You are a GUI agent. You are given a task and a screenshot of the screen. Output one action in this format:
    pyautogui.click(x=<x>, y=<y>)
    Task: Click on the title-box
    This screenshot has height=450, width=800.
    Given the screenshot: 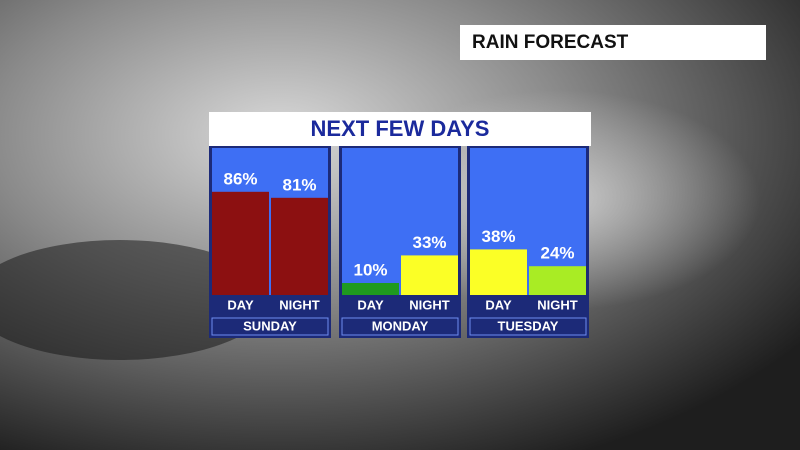 What is the action you would take?
    pyautogui.click(x=400, y=129)
    